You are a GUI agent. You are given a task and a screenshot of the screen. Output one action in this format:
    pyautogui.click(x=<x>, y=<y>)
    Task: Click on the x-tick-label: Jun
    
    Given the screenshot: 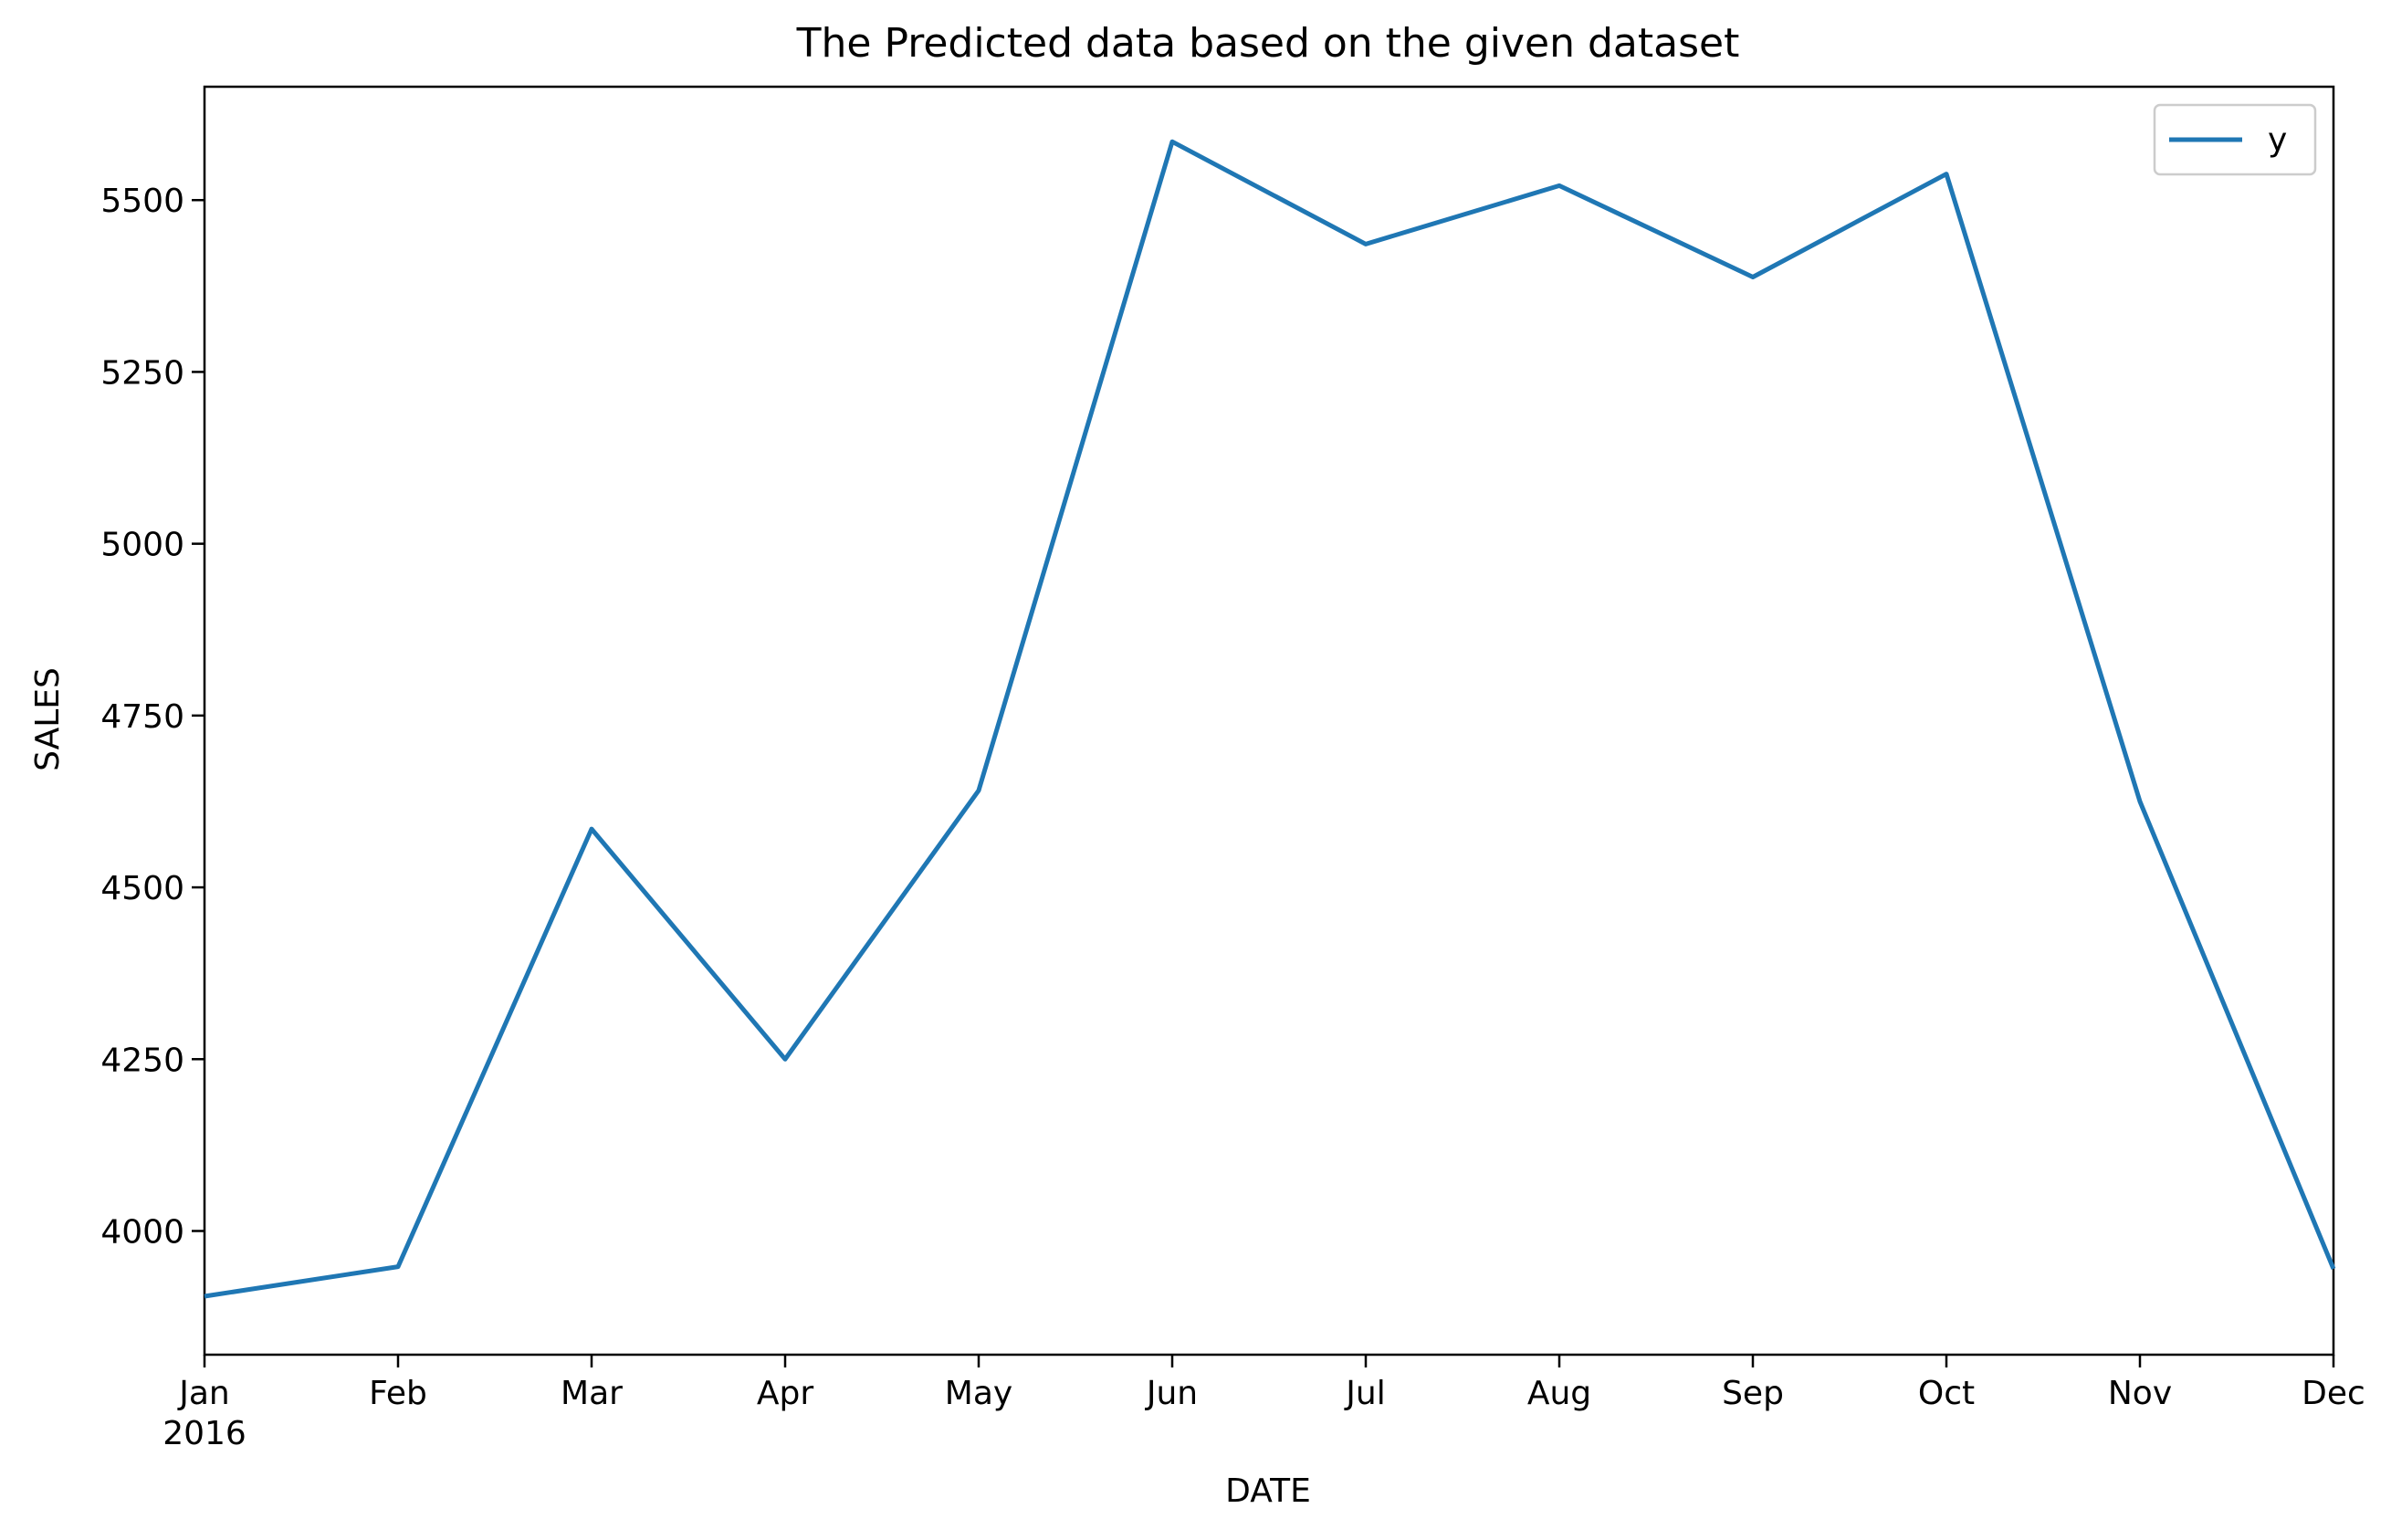 What is the action you would take?
    pyautogui.click(x=1171, y=1393)
    